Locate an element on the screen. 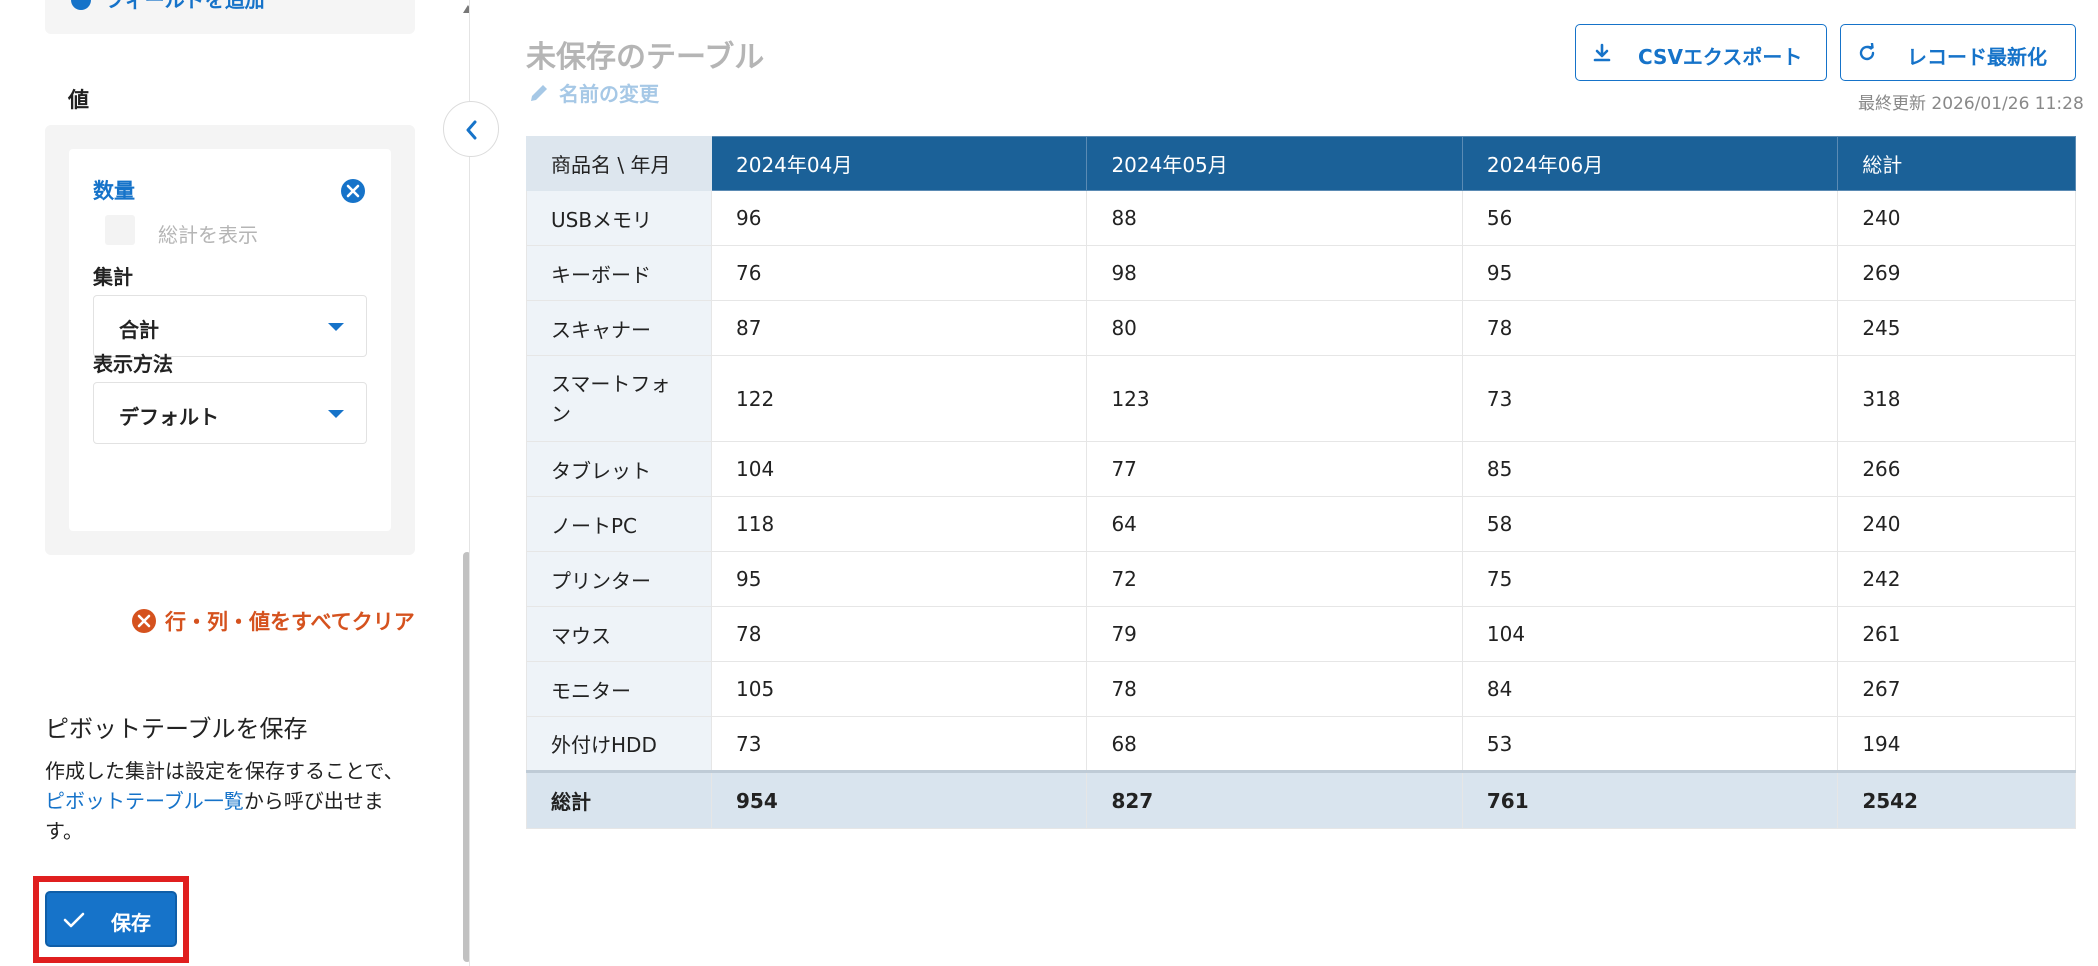  table-cell: 267 is located at coordinates (1956, 689).